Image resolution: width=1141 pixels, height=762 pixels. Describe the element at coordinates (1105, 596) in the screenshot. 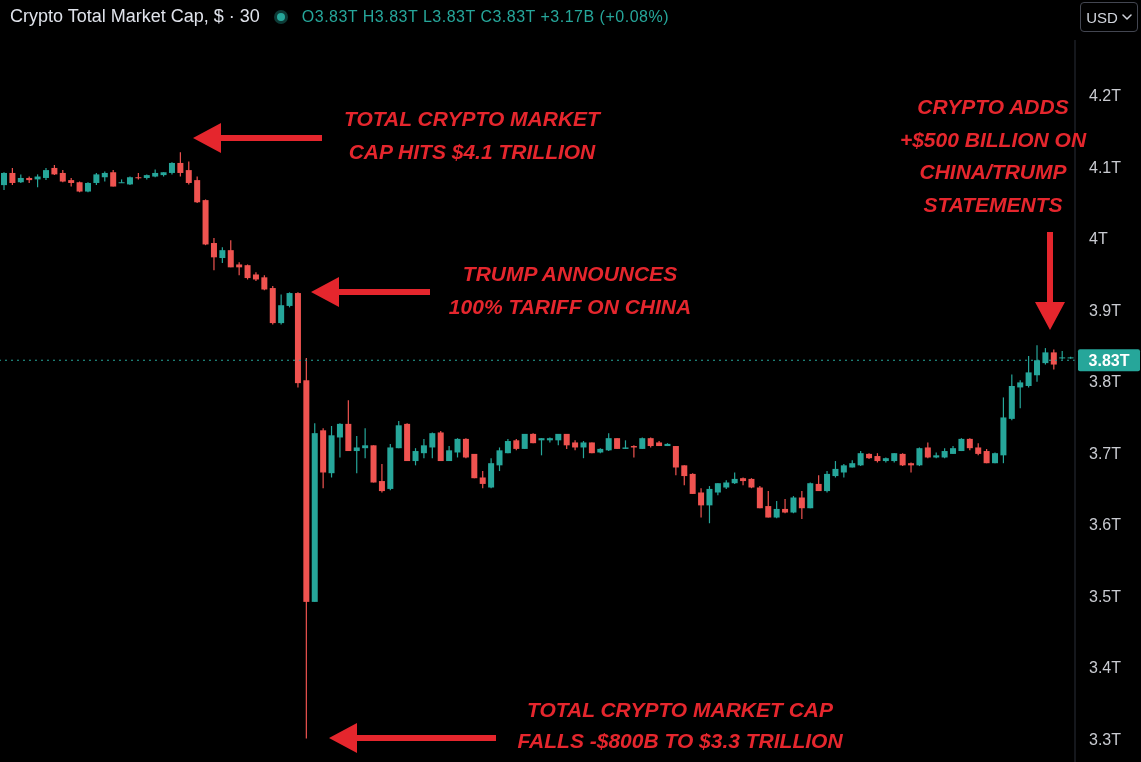

I see `y-tick-label: 3.5T` at that location.